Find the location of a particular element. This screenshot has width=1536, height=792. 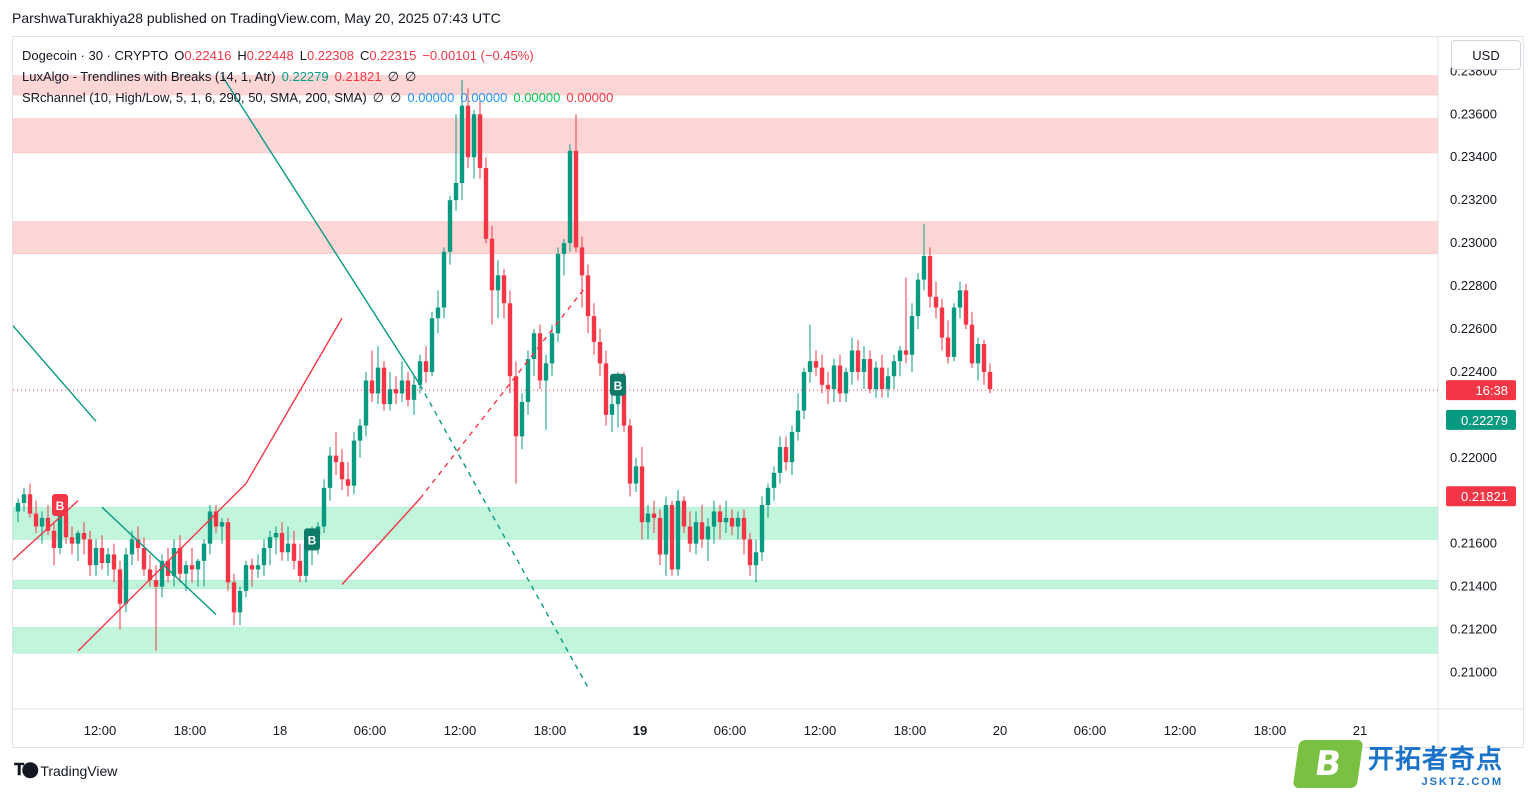

y-tick-label: 0.23000 is located at coordinates (1473, 242).